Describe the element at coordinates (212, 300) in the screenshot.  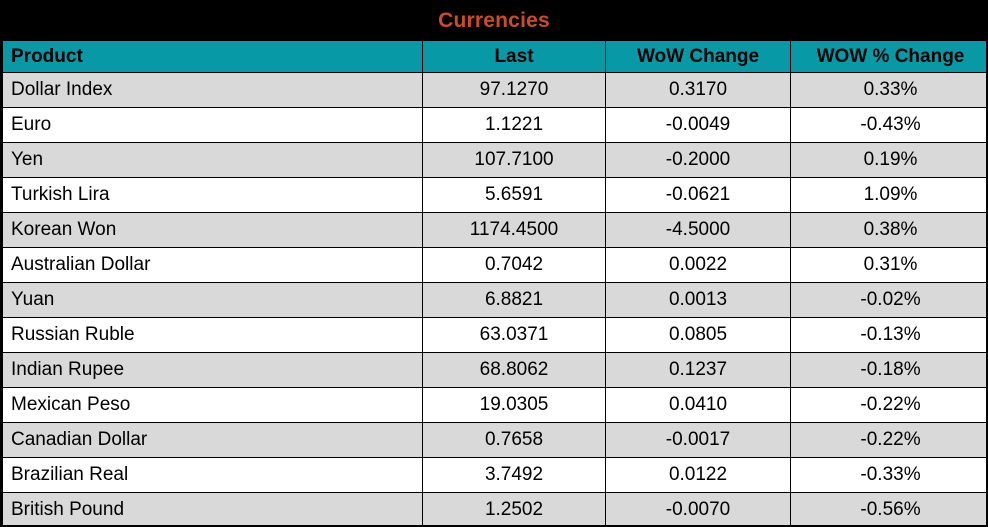
I see `product-cell: Yuan` at that location.